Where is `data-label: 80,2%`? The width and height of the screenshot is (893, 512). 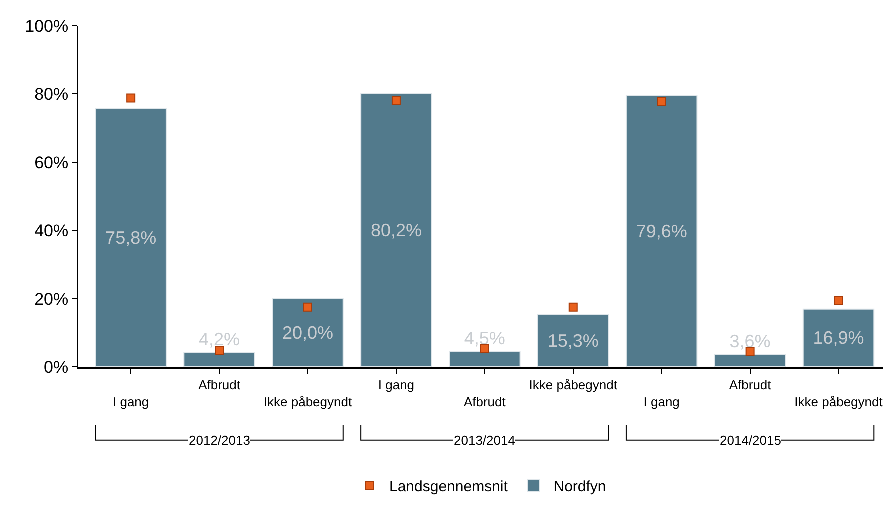
data-label: 80,2% is located at coordinates (396, 230).